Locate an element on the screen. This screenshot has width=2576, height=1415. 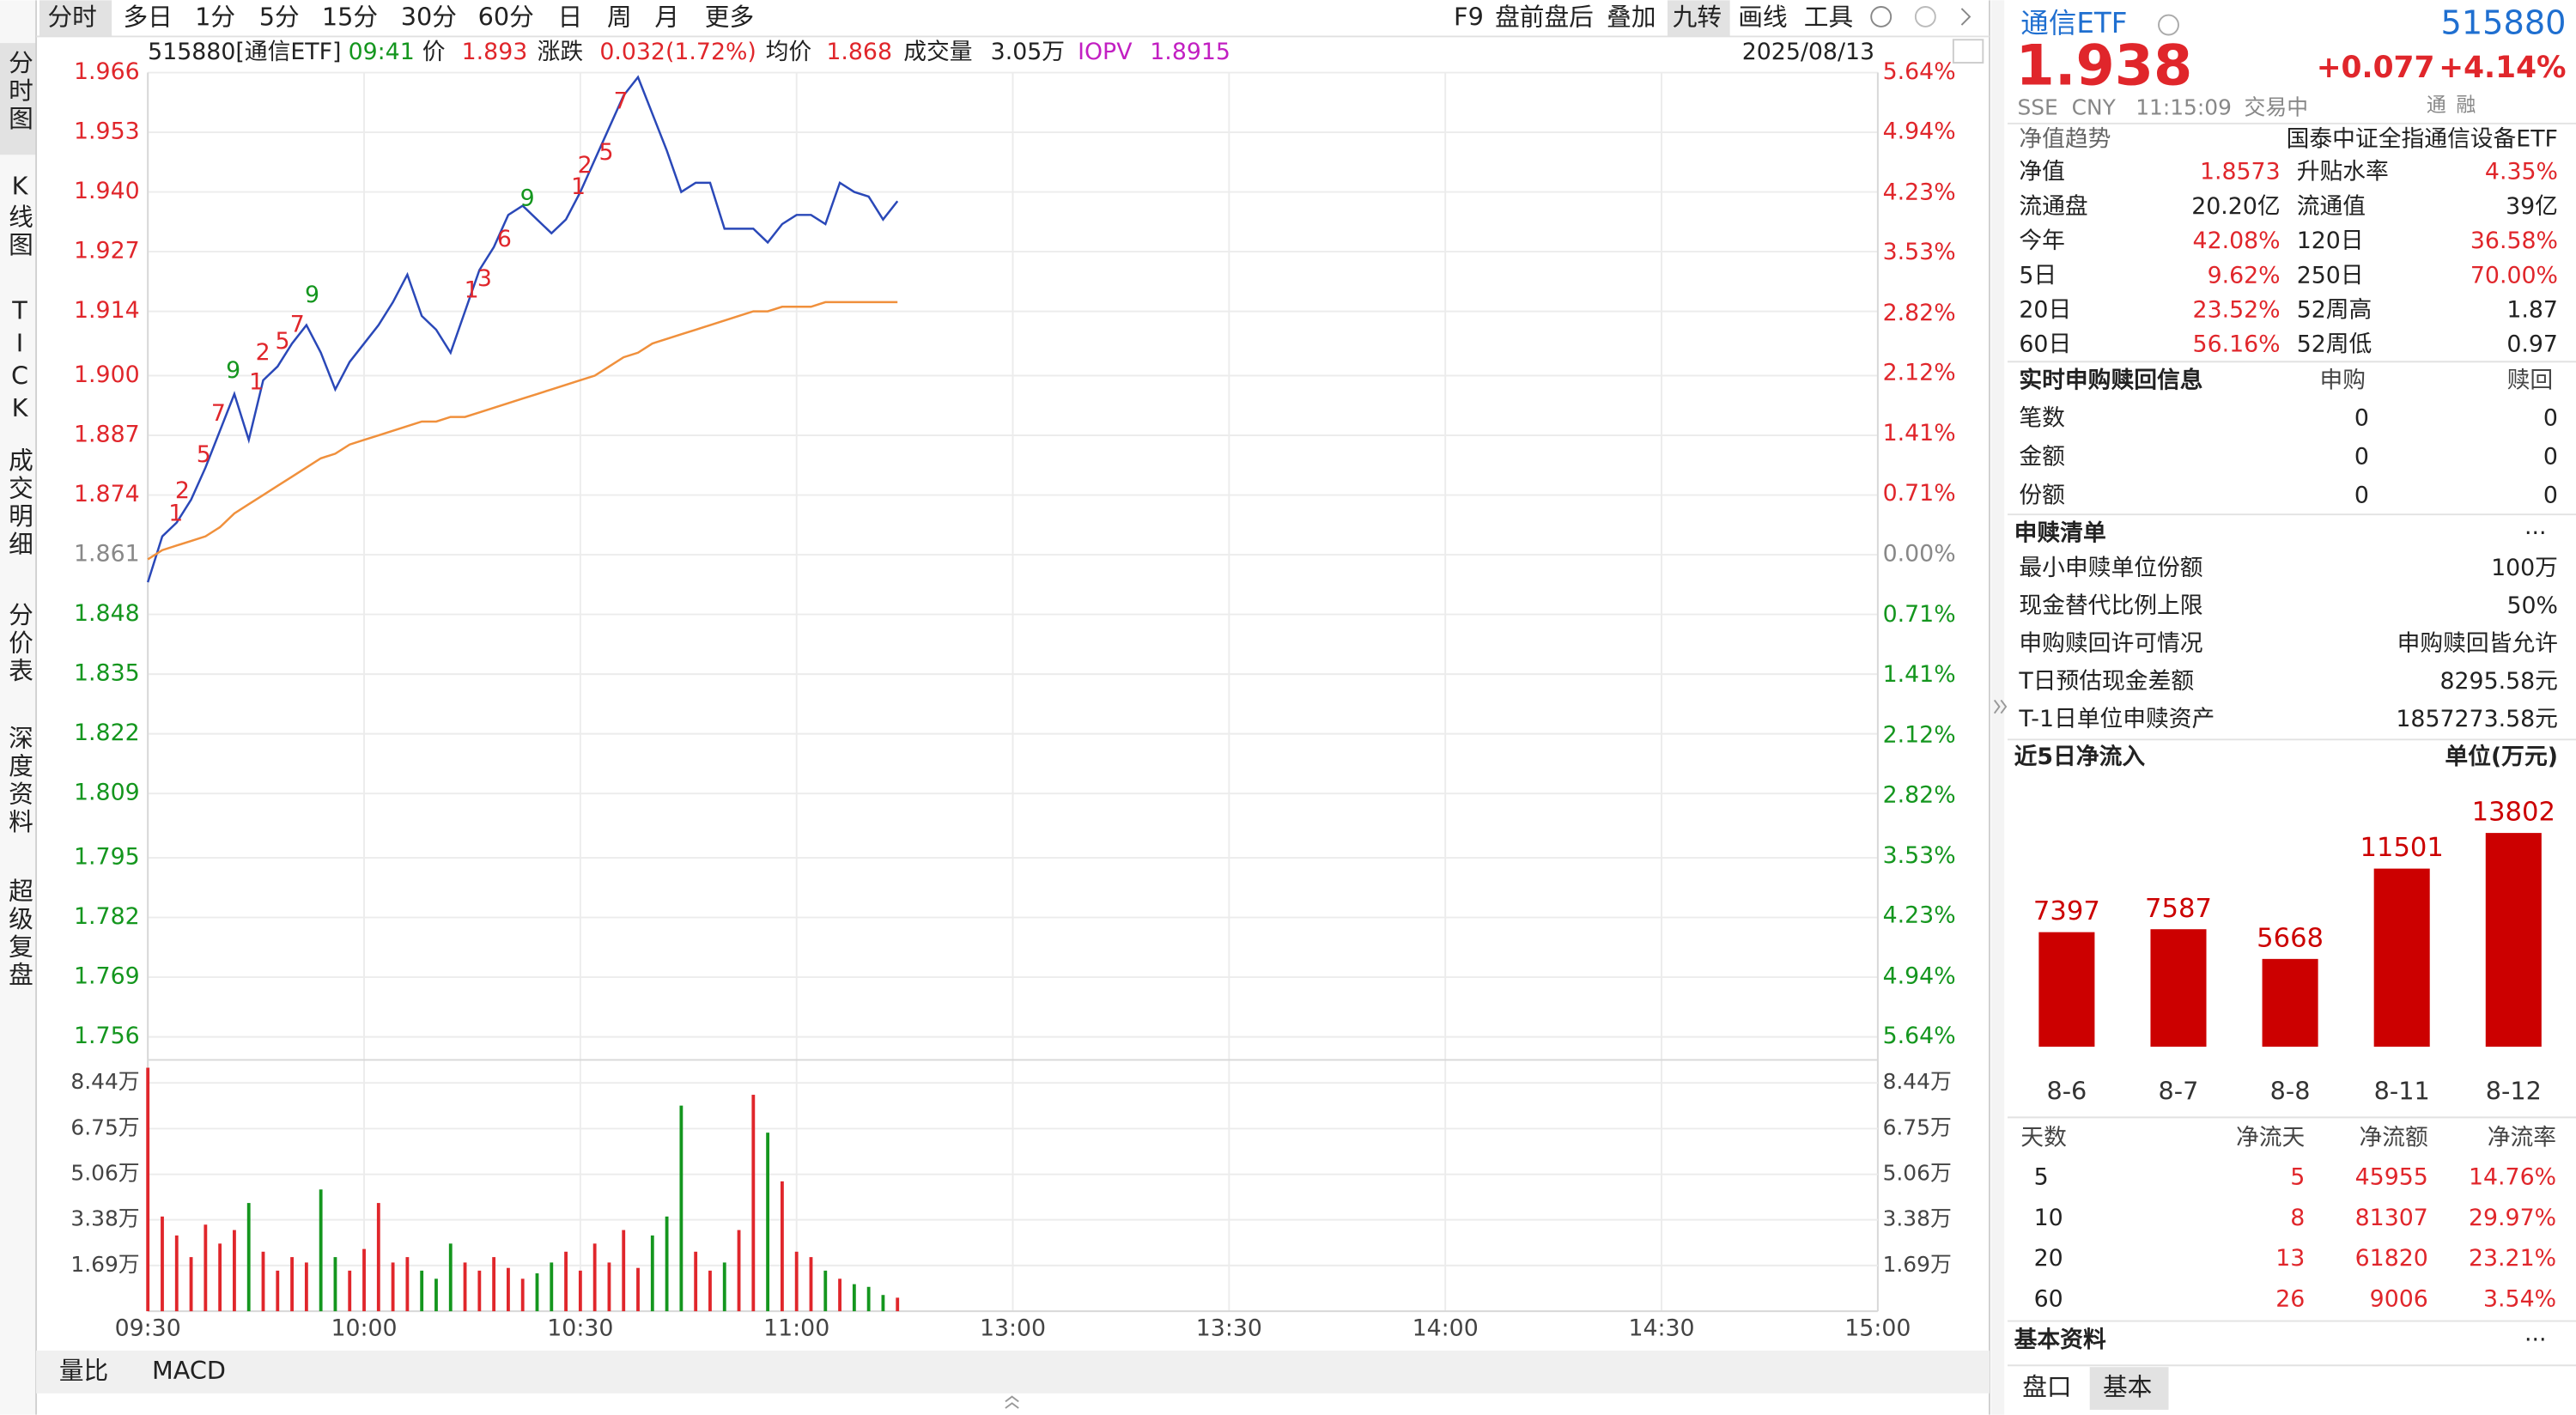
period-tab: 30分 is located at coordinates (429, 16).